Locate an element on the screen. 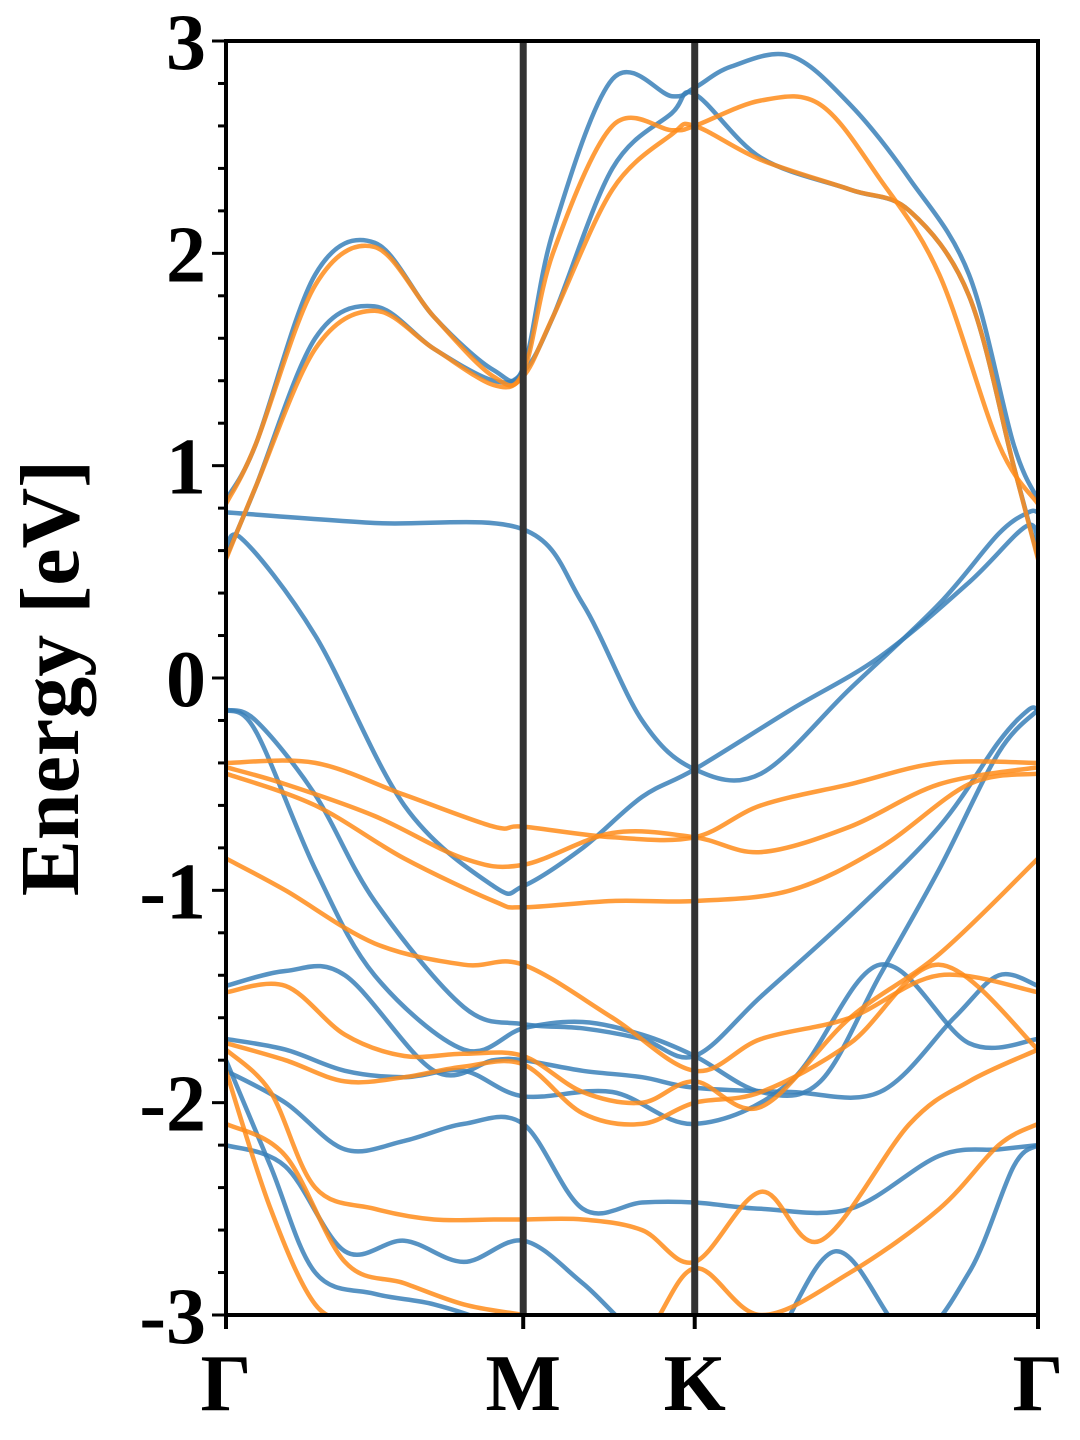 The height and width of the screenshot is (1440, 1080). y-tick-label-2: -1 is located at coordinates (172, 892).